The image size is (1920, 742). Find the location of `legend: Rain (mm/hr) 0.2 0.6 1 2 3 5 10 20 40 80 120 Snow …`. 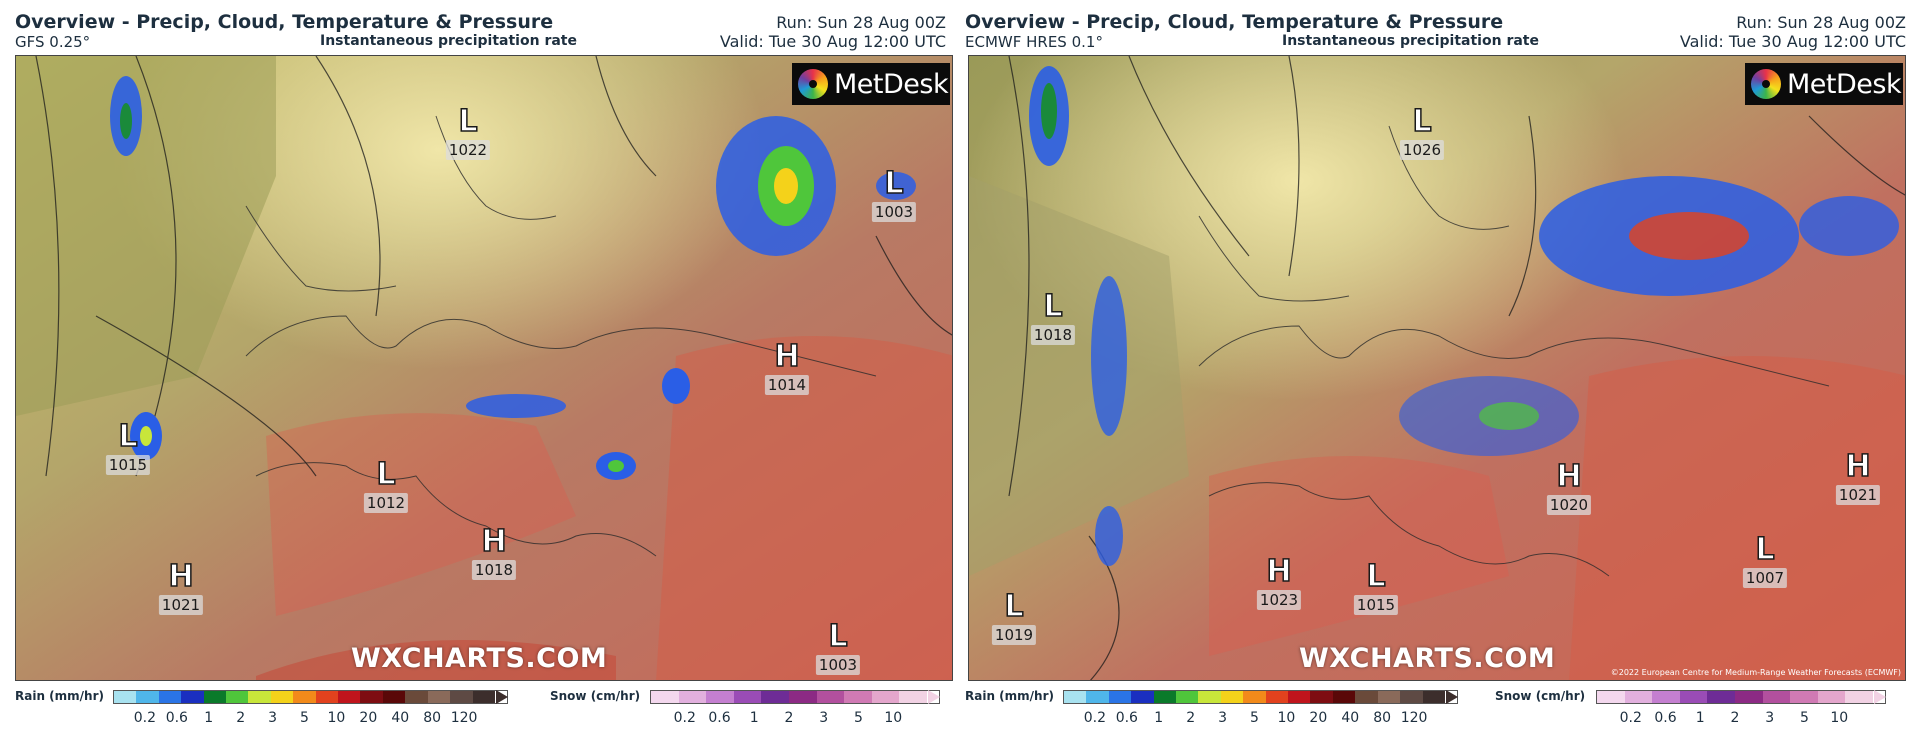

legend: Rain (mm/hr) 0.2 0.6 1 2 3 5 10 20 40 80 120 Snow … is located at coordinates (1433, 713).